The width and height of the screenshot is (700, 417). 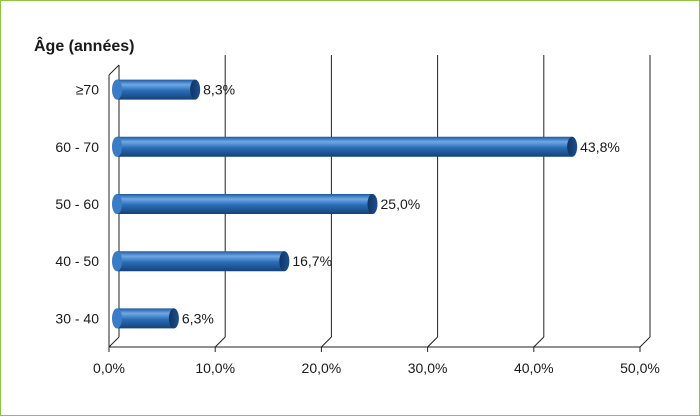 I want to click on y-tick-label: ≥70, so click(x=87, y=90).